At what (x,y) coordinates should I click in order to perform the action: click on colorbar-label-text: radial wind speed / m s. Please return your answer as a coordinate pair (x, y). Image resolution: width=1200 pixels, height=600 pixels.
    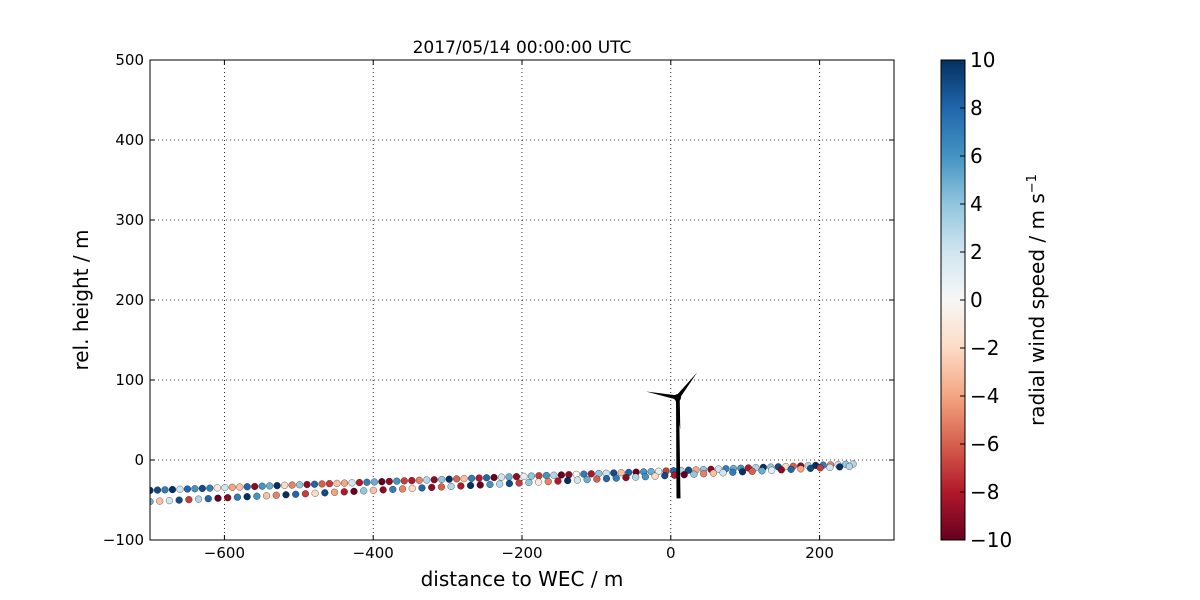
    Looking at the image, I should click on (1037, 309).